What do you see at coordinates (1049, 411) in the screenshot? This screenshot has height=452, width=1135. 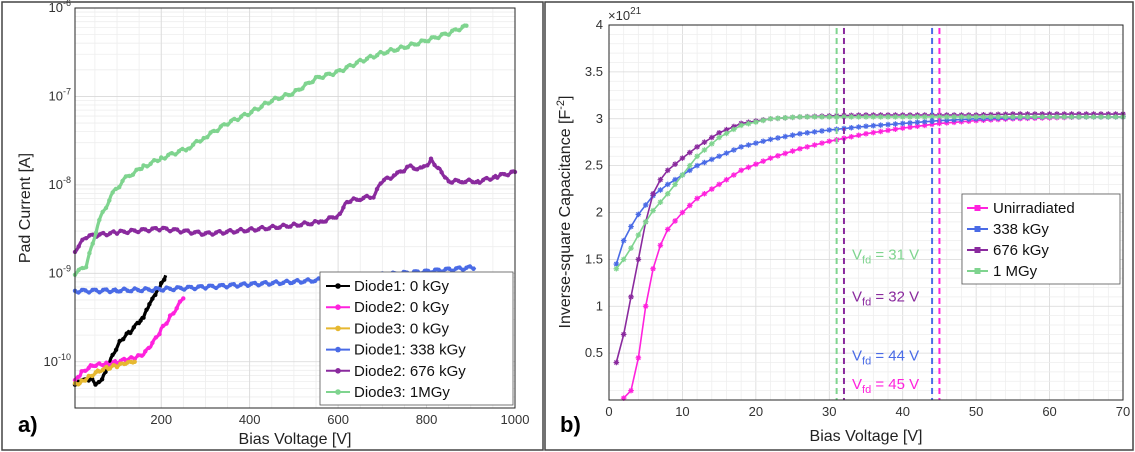 I see `x-tick-label: 60` at bounding box center [1049, 411].